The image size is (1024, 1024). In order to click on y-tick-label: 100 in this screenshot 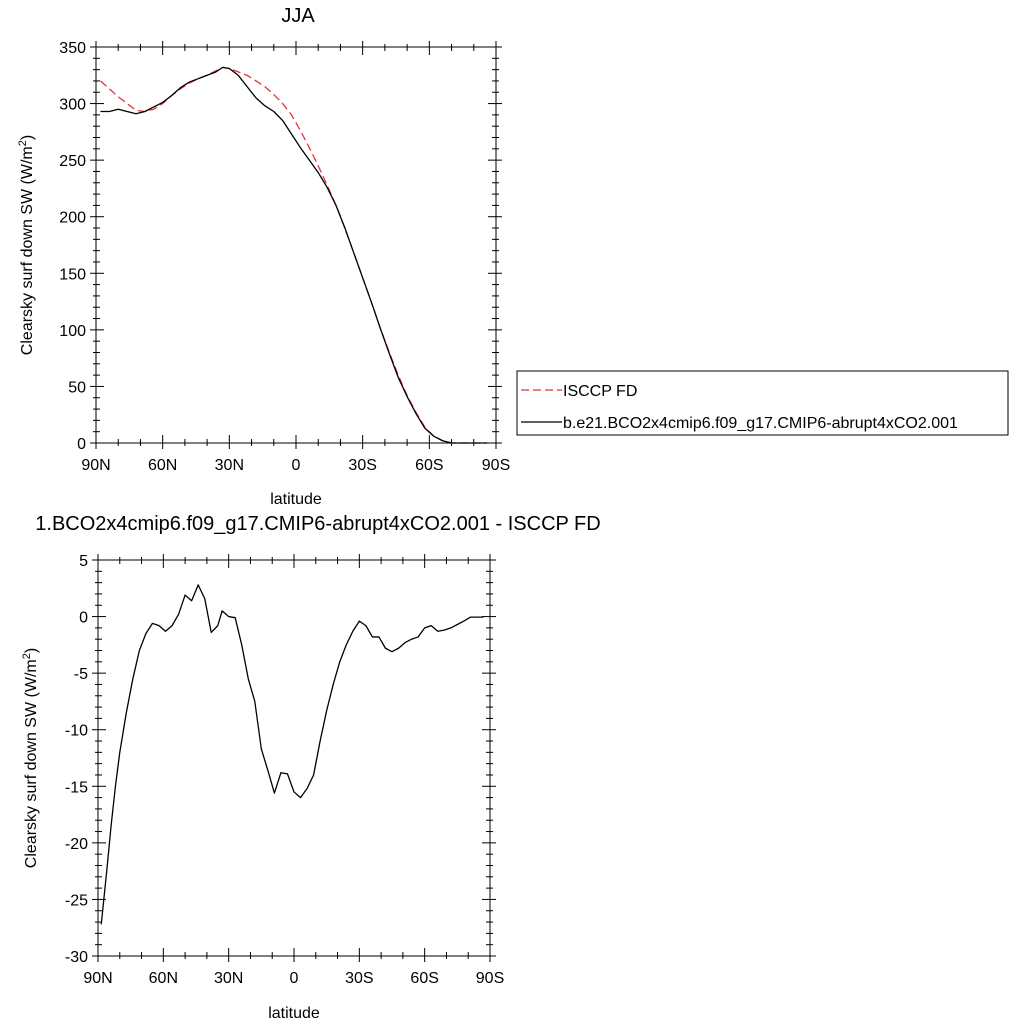, I will do `click(72, 331)`.